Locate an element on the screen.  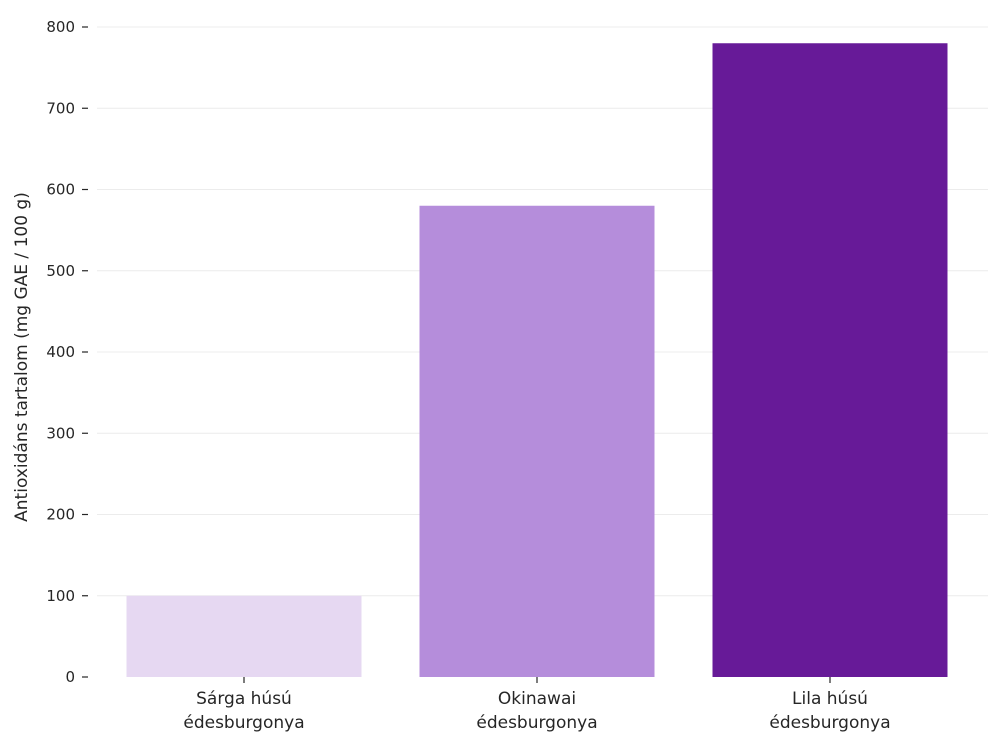
y-tick-label: 400 is located at coordinates (60, 352).